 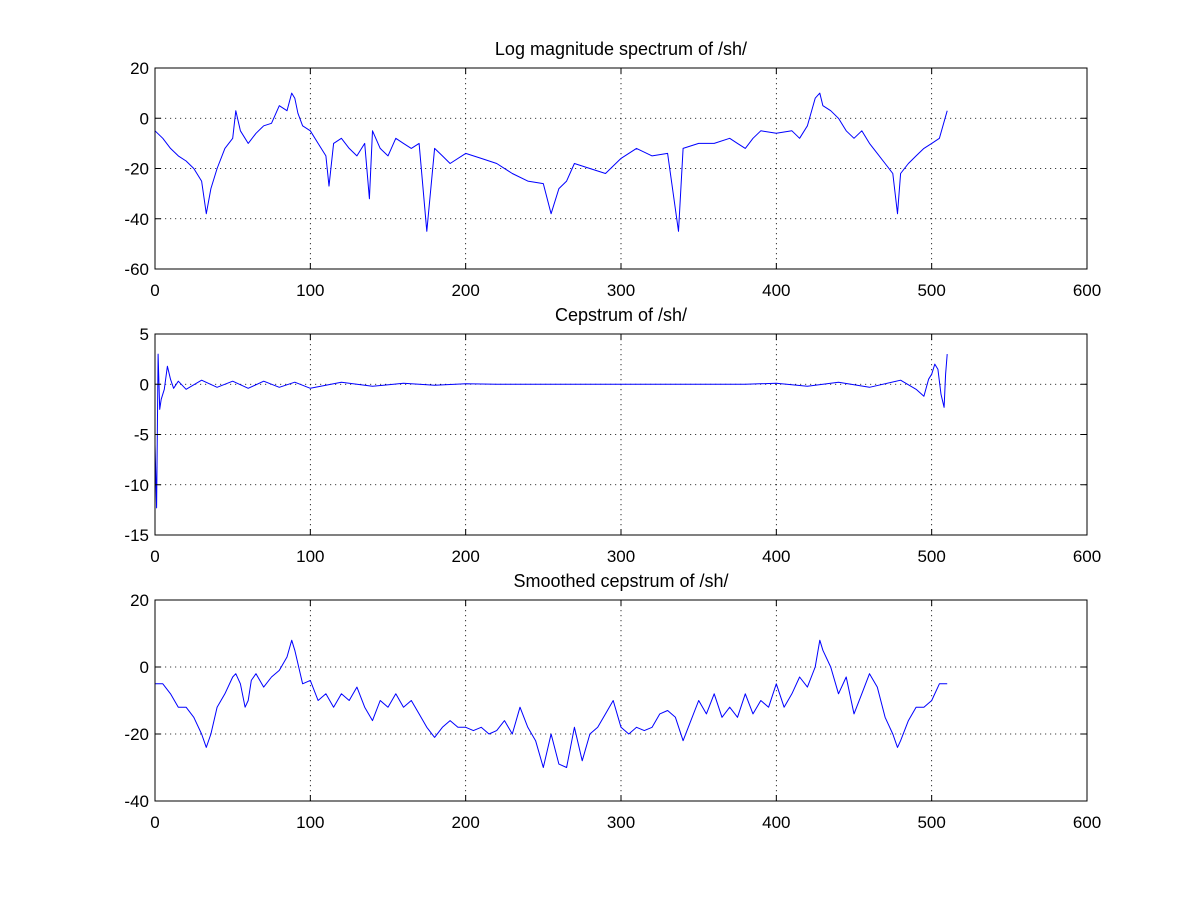 I want to click on y-tick-label: -60, so click(x=136, y=269).